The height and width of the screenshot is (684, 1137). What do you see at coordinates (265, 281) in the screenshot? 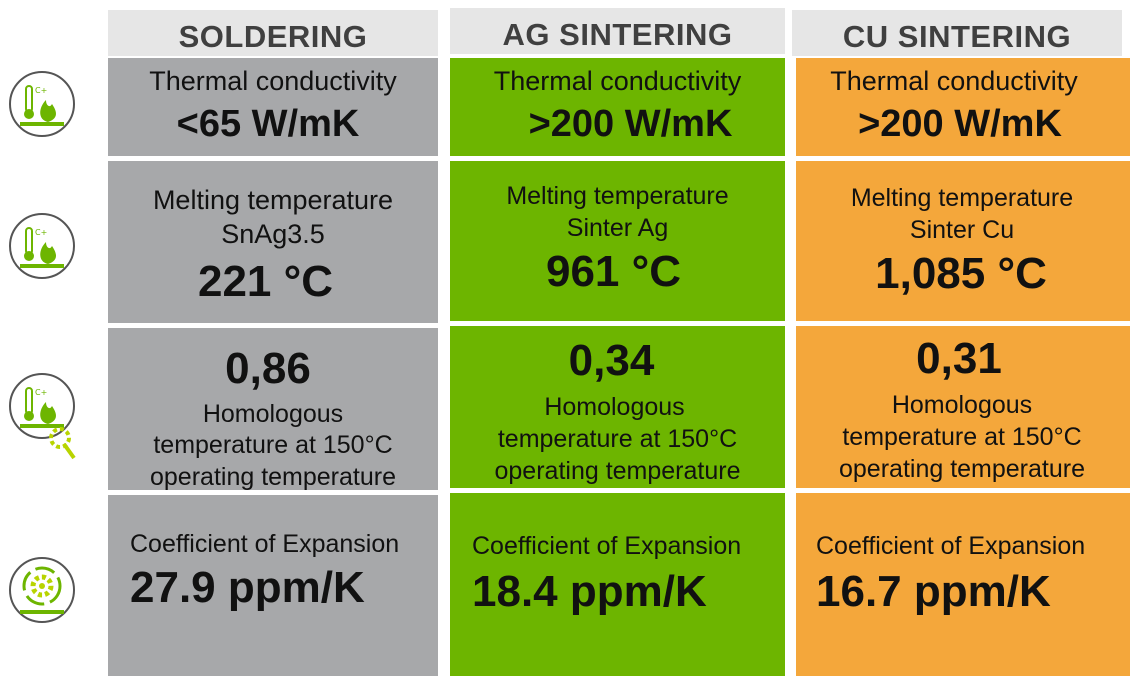
I see `melting-value: 221 °C` at bounding box center [265, 281].